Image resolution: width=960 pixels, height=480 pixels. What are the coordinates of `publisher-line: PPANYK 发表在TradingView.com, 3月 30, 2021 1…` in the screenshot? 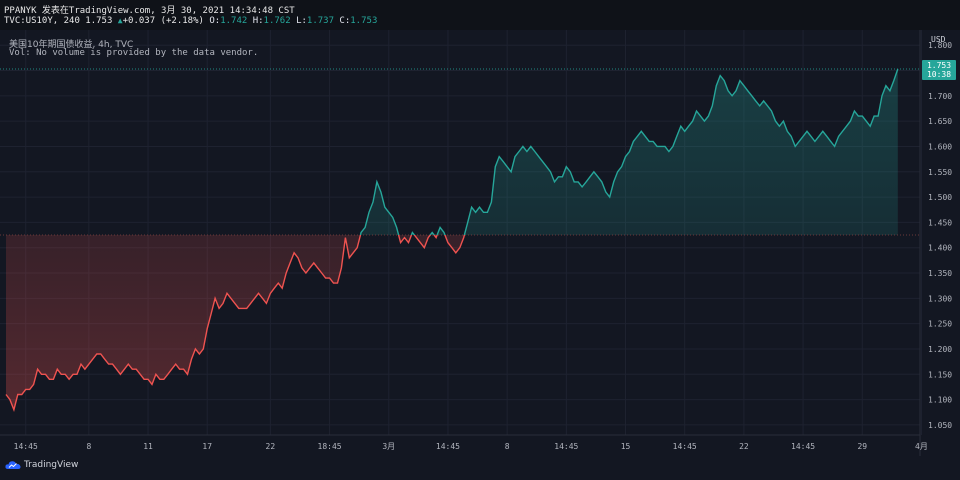 It's located at (149, 11).